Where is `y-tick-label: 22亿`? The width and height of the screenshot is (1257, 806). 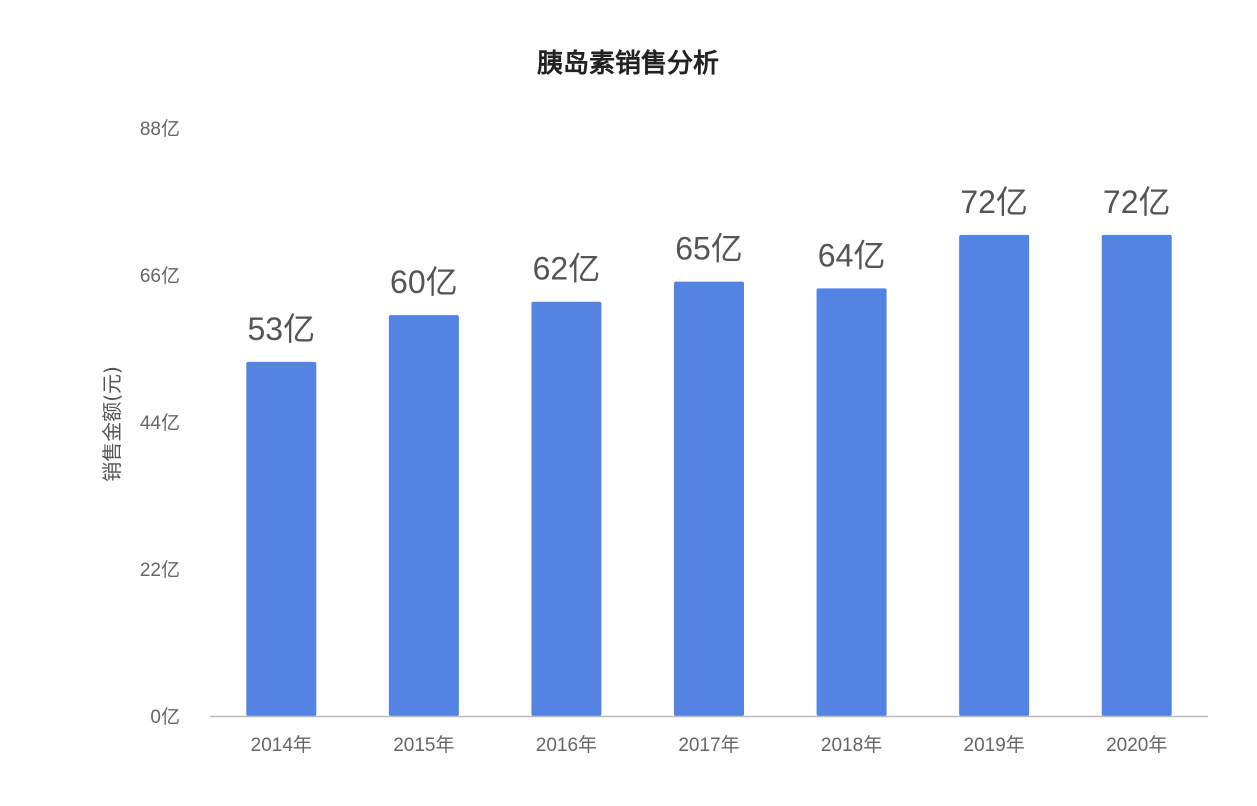
y-tick-label: 22亿 is located at coordinates (160, 570).